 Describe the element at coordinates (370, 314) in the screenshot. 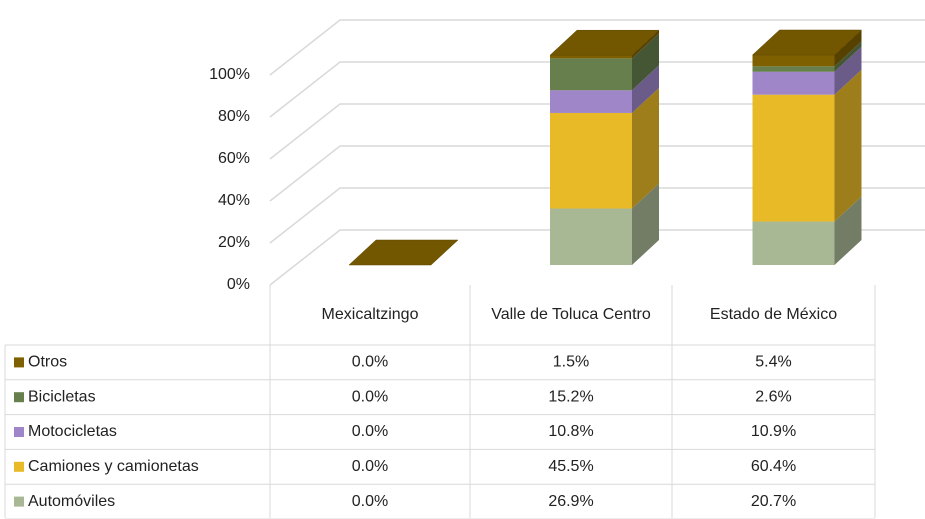

I see `x-tick-label: Mexicaltzingo` at that location.